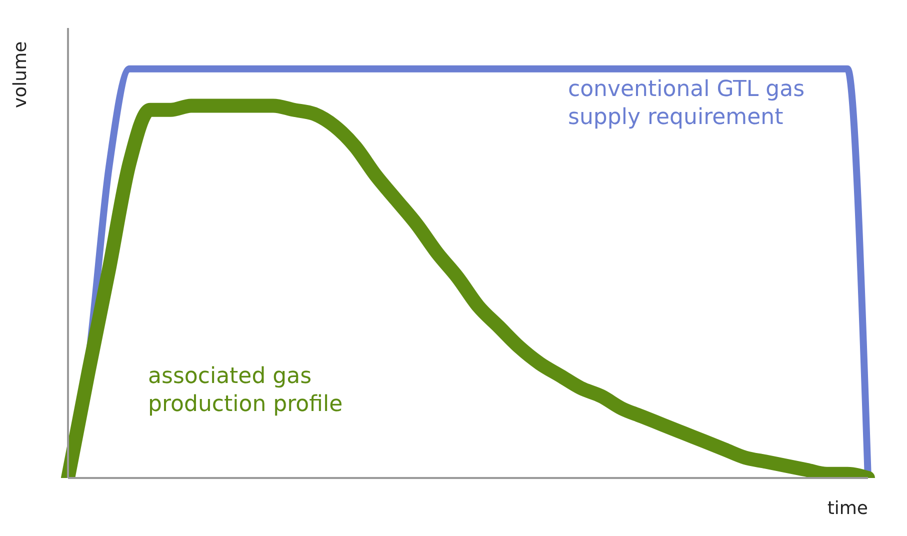  What do you see at coordinates (847, 508) in the screenshot?
I see `x-axis-title: time` at bounding box center [847, 508].